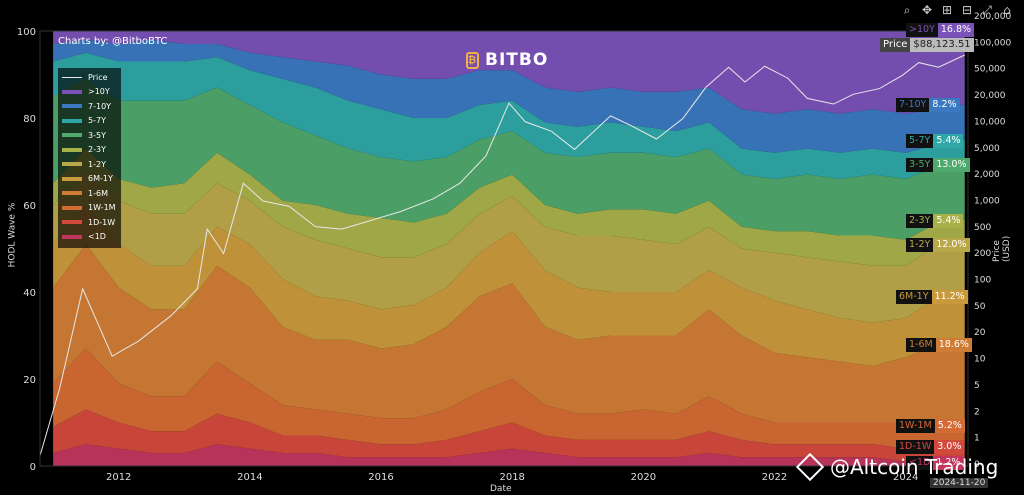  I want to click on y-right-tick-label: 1,000, so click(987, 201).